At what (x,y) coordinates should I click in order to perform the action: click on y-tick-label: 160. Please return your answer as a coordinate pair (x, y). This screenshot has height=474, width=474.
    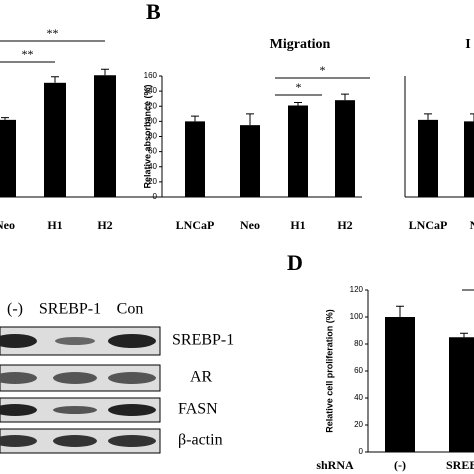
    Looking at the image, I should click on (151, 75).